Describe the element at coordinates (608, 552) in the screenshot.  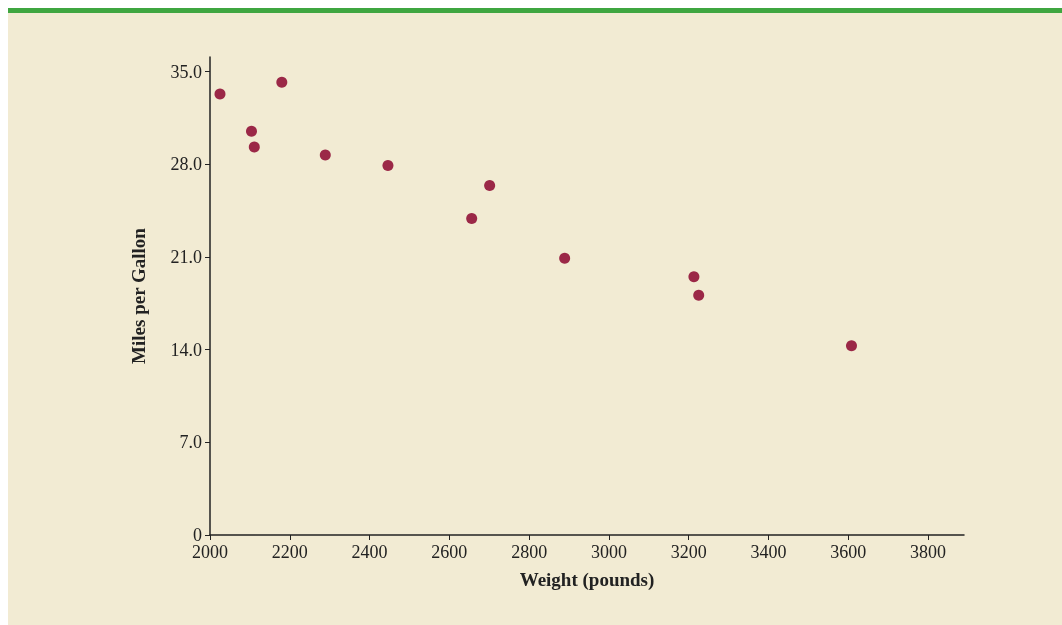
I see `x-tick-label: 3000` at that location.